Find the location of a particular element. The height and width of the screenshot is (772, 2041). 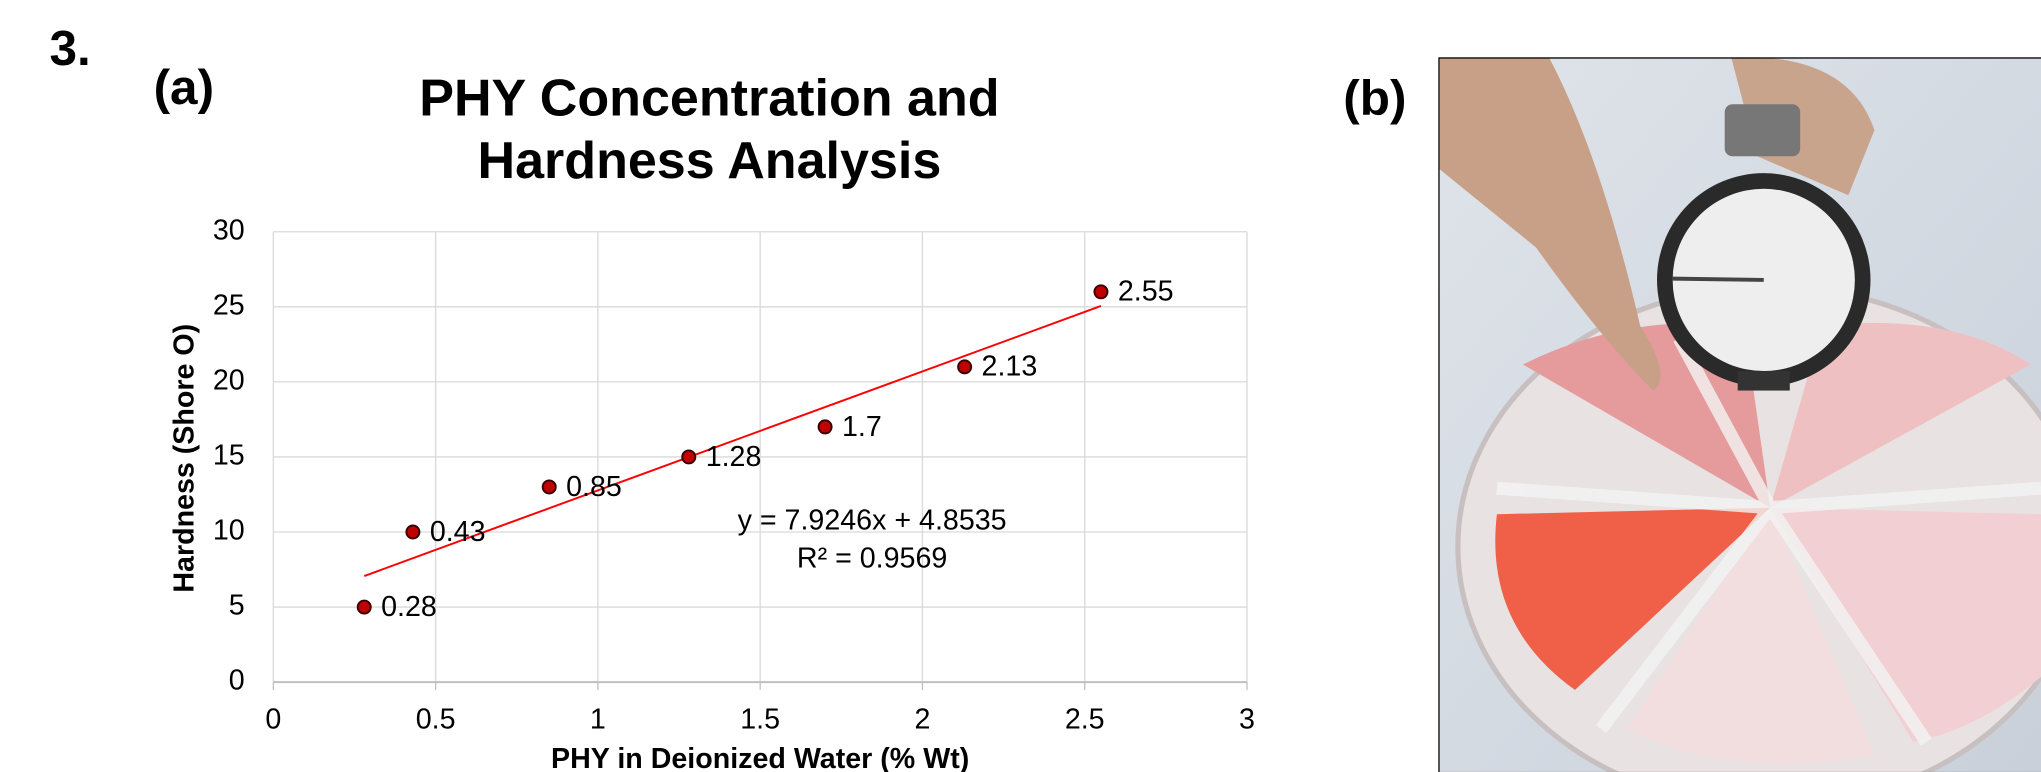

data-label: 0.43 is located at coordinates (458, 532).